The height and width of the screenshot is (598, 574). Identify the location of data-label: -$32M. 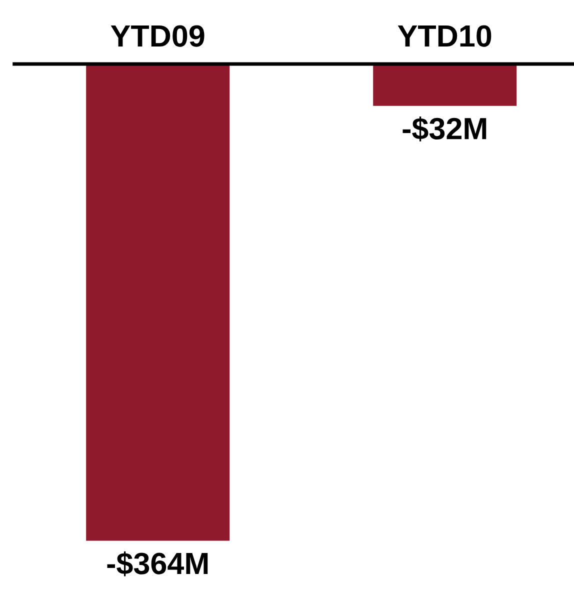
(444, 129).